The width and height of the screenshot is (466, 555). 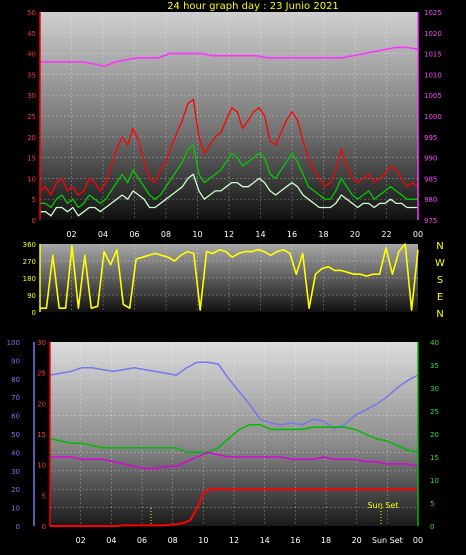 I want to click on y-tick-label: 1025, so click(x=433, y=13).